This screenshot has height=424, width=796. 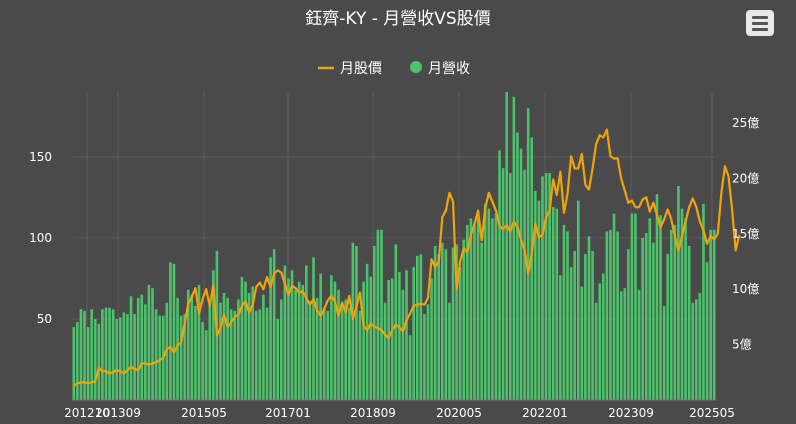 I want to click on y-left-tick-label: 100, so click(x=40, y=238).